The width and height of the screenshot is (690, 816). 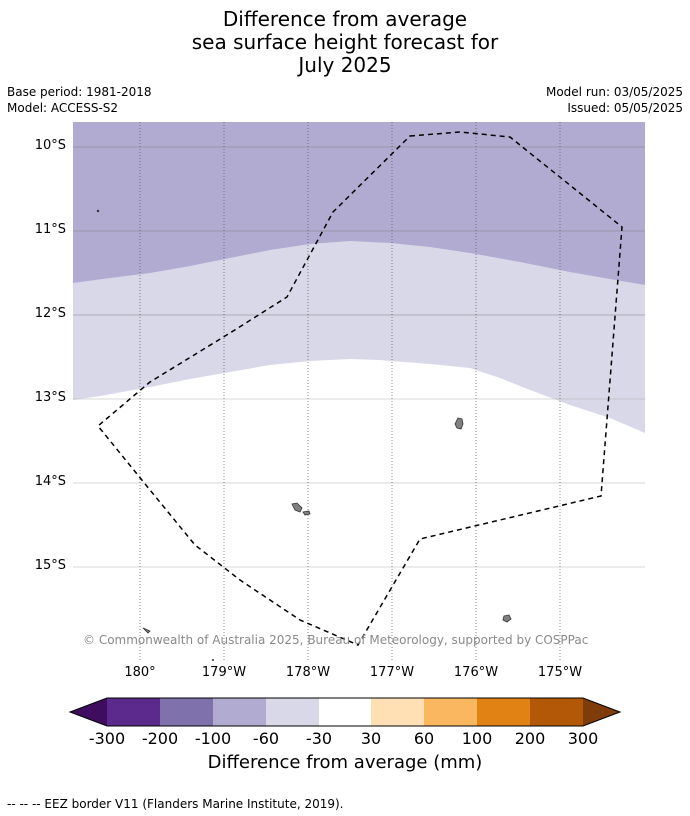 I want to click on model-name: Model: ACCESS-S2, so click(x=63, y=108).